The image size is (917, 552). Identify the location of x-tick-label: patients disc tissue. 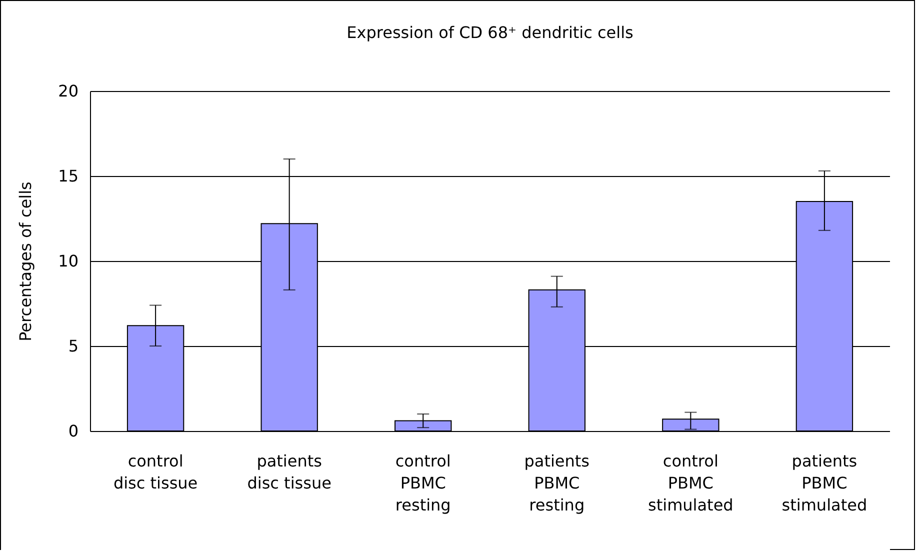
(289, 472).